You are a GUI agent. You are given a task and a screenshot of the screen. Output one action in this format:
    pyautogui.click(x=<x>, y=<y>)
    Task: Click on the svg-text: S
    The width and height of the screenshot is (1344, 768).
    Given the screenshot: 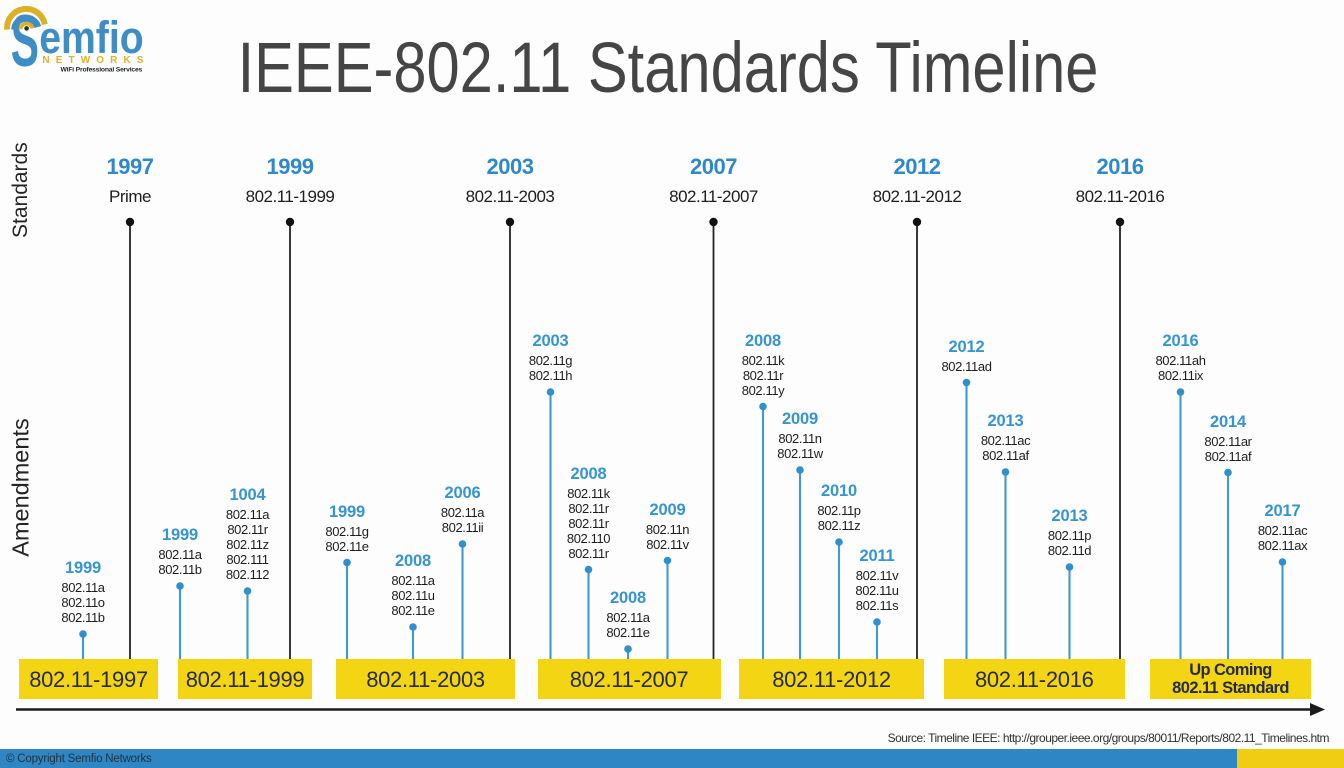 What is the action you would take?
    pyautogui.click(x=25, y=42)
    